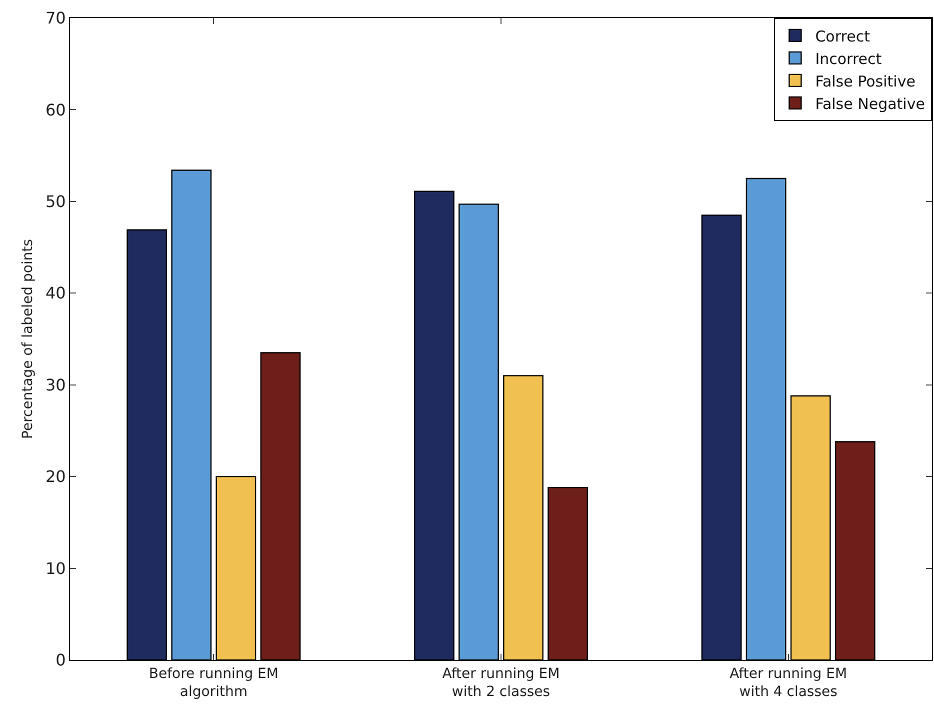 This screenshot has width=934, height=722. I want to click on y-tick-label: 70, so click(55, 18).